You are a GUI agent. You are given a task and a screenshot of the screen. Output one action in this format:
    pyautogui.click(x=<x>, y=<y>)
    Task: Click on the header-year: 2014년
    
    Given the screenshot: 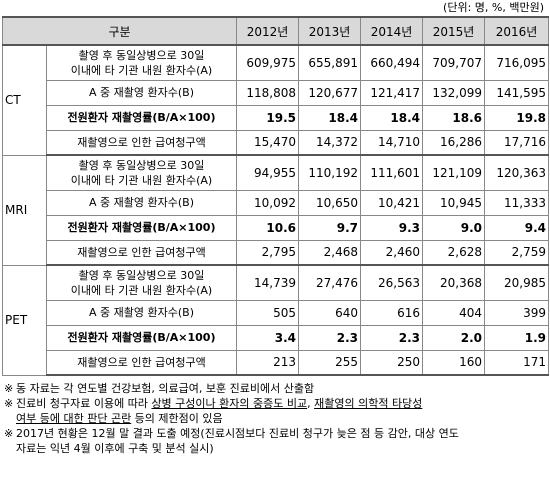 What is the action you would take?
    pyautogui.click(x=391, y=31)
    